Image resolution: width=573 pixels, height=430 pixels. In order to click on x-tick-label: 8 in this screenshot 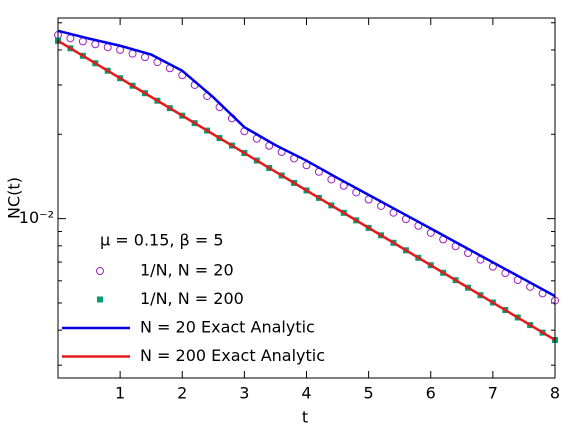, I will do `click(555, 393)`.